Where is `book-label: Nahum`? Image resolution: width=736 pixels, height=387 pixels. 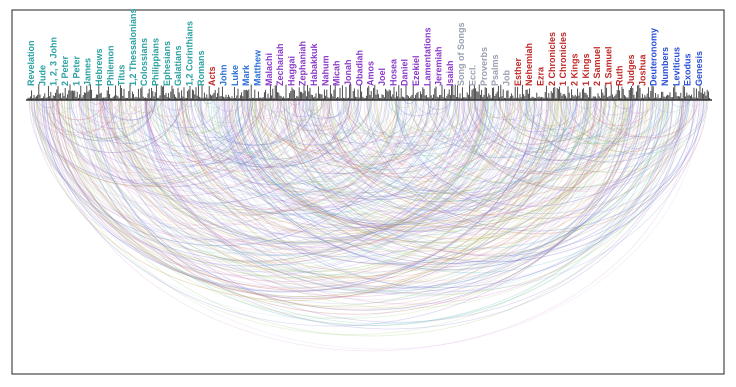
book-label: Nahum is located at coordinates (325, 70).